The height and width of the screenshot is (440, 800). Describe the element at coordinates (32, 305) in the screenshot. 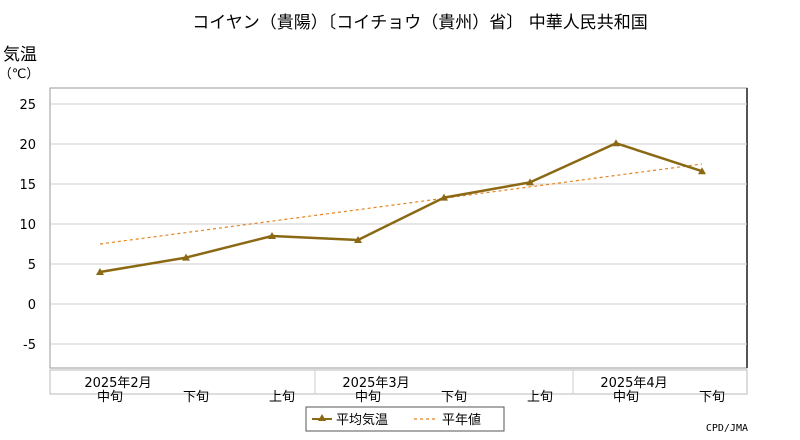

I see `y-tick-label: 0` at that location.